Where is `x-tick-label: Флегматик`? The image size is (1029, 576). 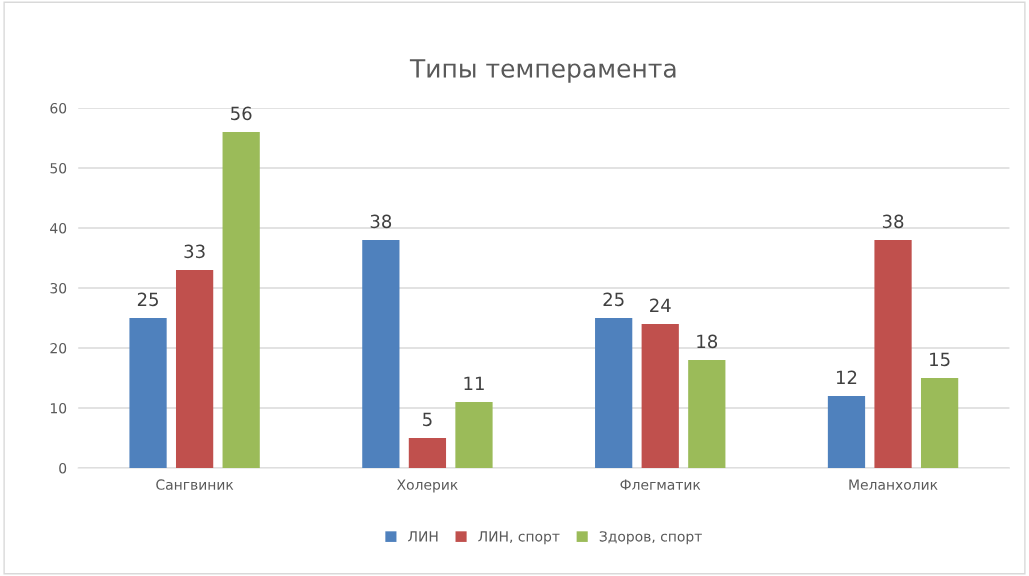 x-tick-label: Флегматик is located at coordinates (660, 484).